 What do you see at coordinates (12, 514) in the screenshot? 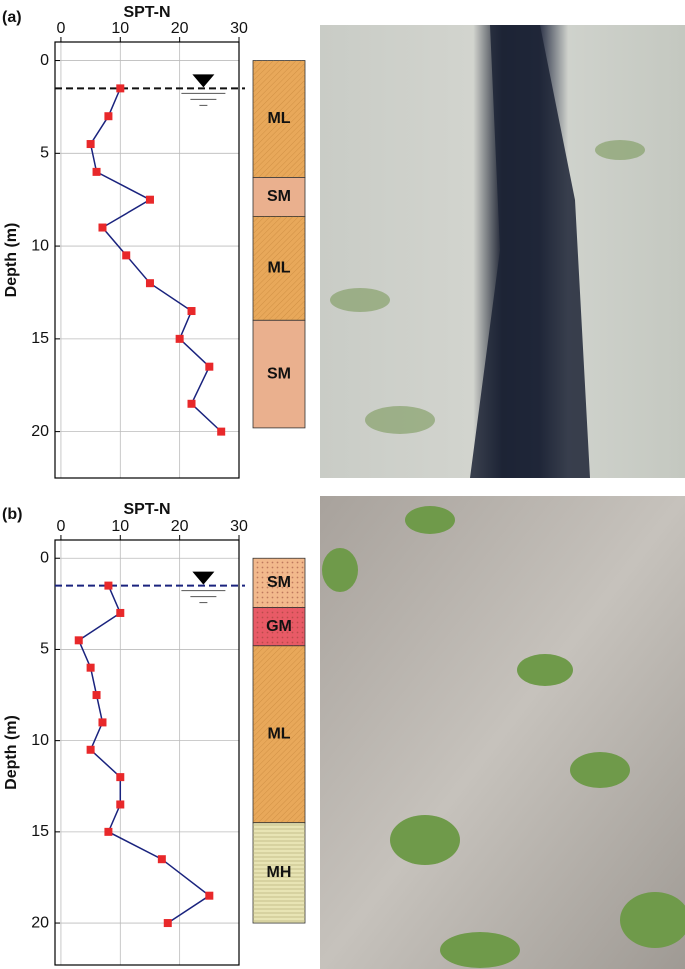
I see `panel-label: (b)` at bounding box center [12, 514].